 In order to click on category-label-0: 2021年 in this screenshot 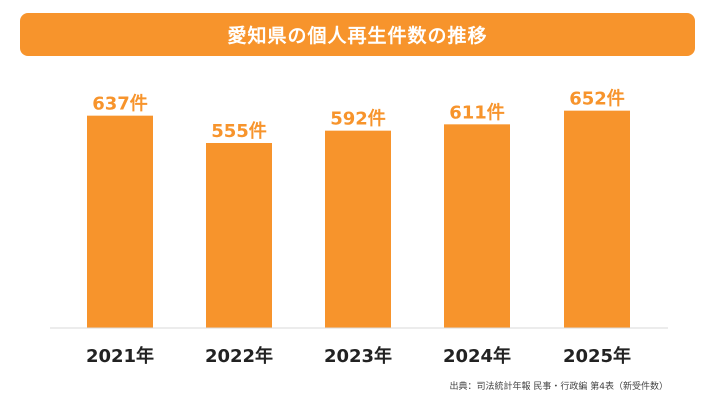, I will do `click(120, 356)`.